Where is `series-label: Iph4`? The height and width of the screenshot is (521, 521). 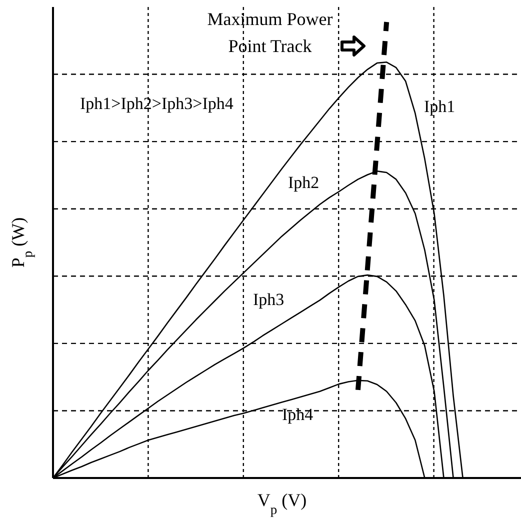
series-label: Iph4 is located at coordinates (298, 414).